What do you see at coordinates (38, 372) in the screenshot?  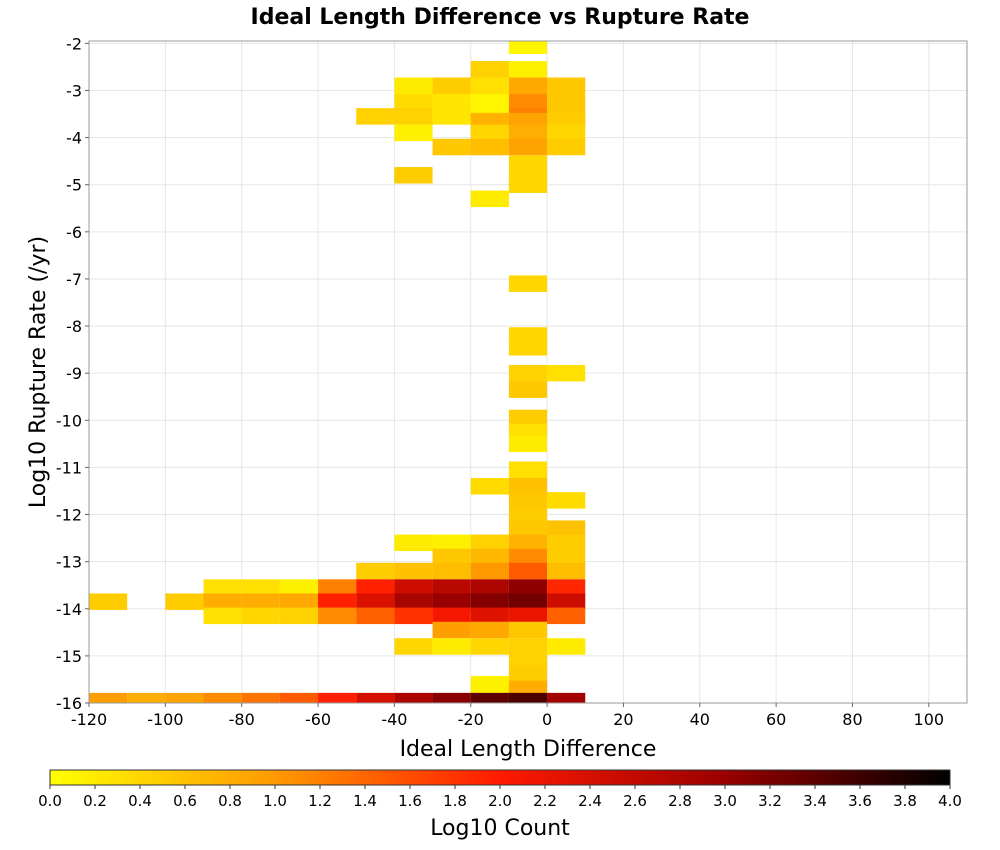 I see `y-axis-label: Log10 Rupture Rate (/yr)` at bounding box center [38, 372].